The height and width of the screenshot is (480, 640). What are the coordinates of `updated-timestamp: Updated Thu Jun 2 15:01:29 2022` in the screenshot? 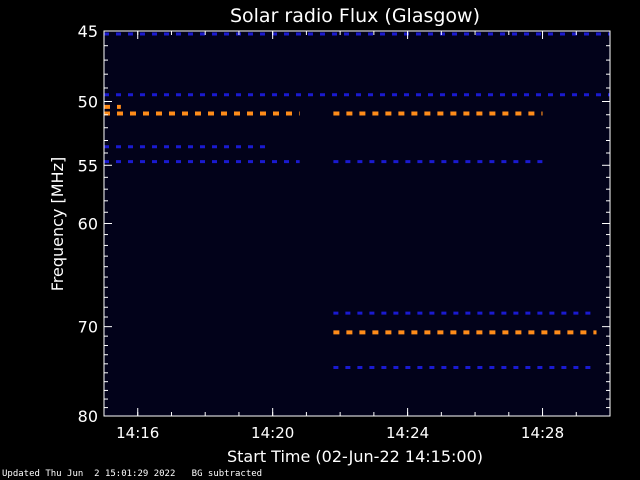 It's located at (89, 474).